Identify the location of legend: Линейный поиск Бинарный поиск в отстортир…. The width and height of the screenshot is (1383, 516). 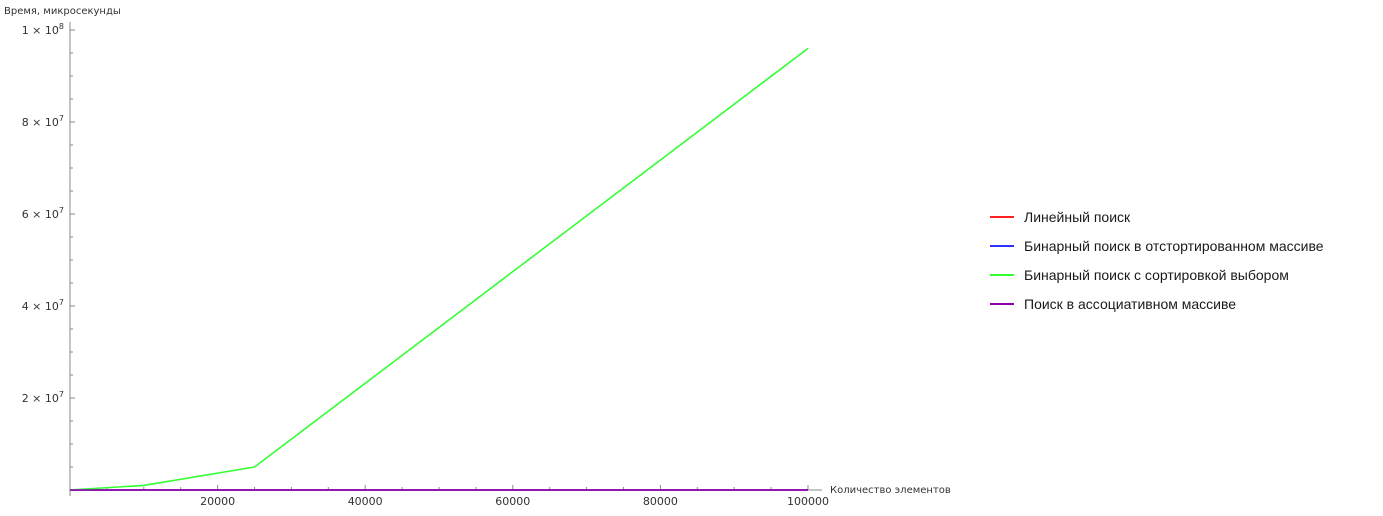
(1157, 260).